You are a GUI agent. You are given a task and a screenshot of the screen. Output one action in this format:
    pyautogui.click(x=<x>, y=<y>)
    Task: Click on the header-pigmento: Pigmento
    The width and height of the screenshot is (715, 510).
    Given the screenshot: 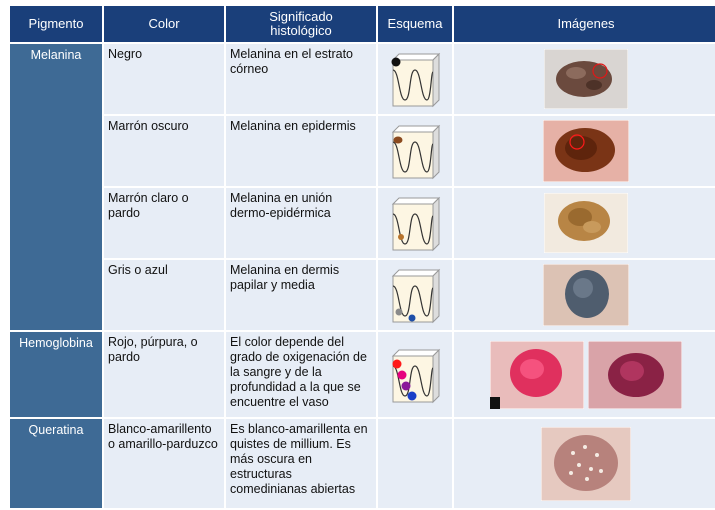 What is the action you would take?
    pyautogui.click(x=56, y=24)
    